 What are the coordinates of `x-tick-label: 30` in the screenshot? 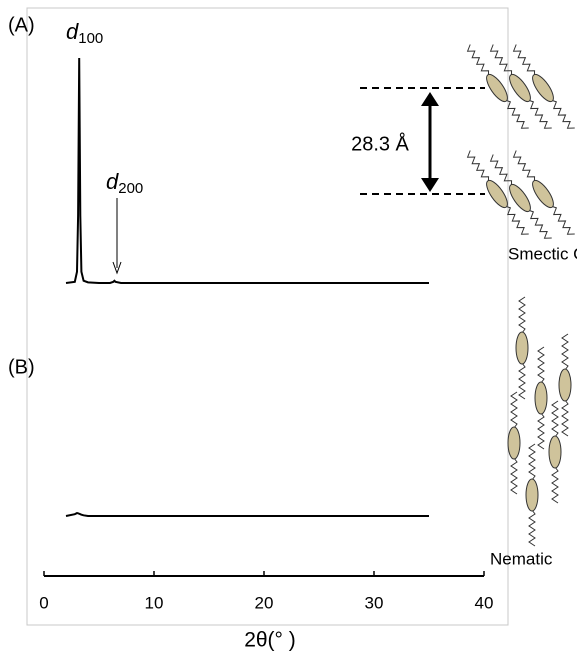 It's located at (374, 602).